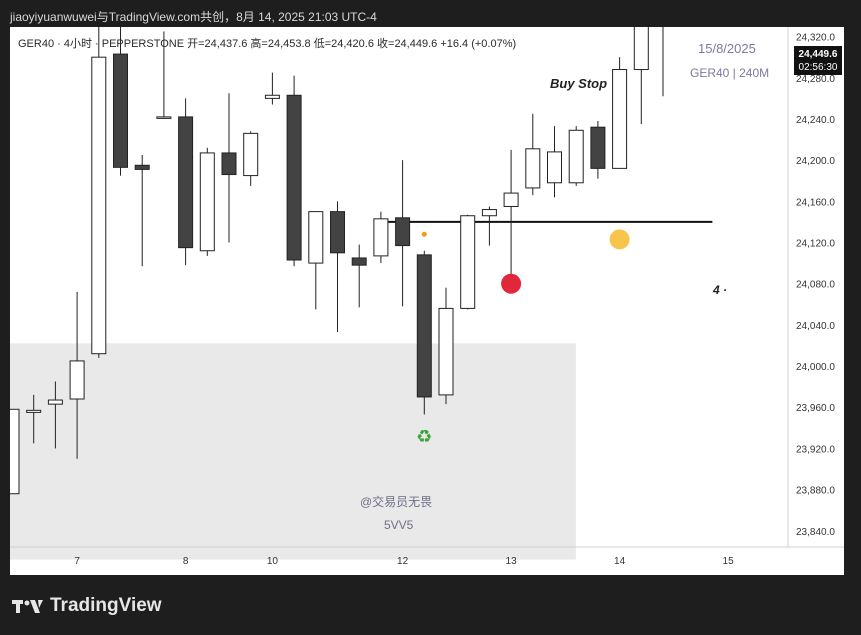  Describe the element at coordinates (815, 408) in the screenshot. I see `y-tick-label: 23,960.0` at that location.